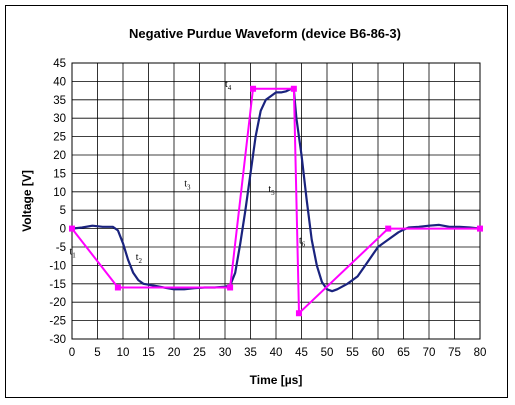  Describe the element at coordinates (250, 353) in the screenshot. I see `x-tick-label: 35` at that location.